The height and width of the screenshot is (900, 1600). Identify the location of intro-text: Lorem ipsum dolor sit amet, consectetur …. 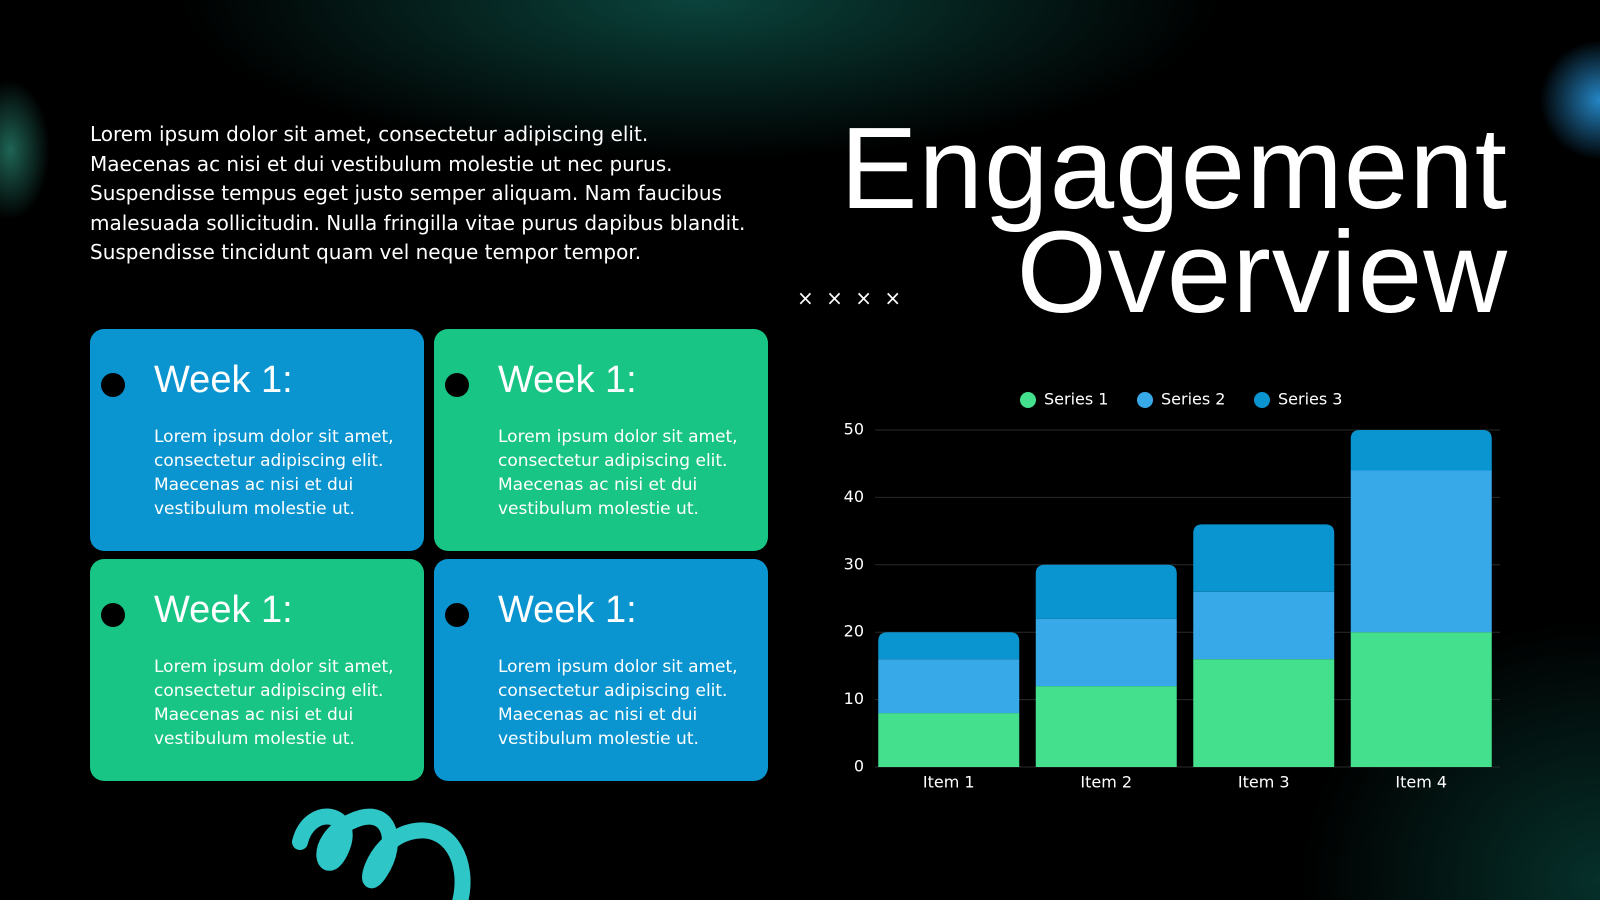
(418, 193).